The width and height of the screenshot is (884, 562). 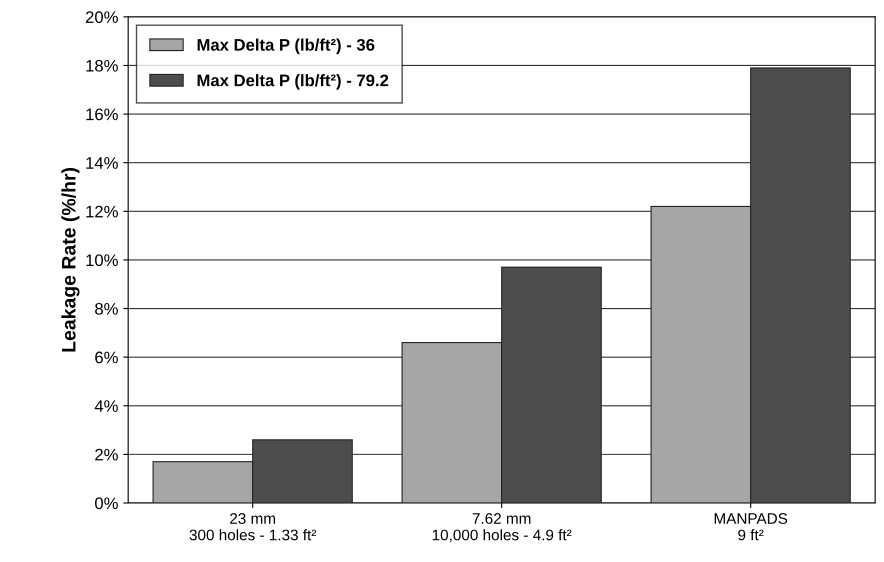 What do you see at coordinates (106, 454) in the screenshot?
I see `y-tick-label: 2%` at bounding box center [106, 454].